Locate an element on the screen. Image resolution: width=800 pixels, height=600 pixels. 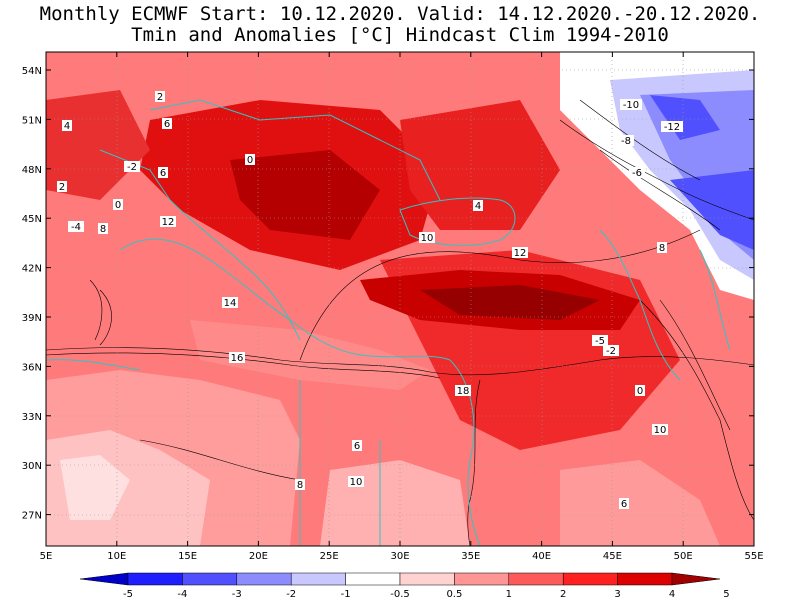
svg-text: -8 is located at coordinates (626, 141).